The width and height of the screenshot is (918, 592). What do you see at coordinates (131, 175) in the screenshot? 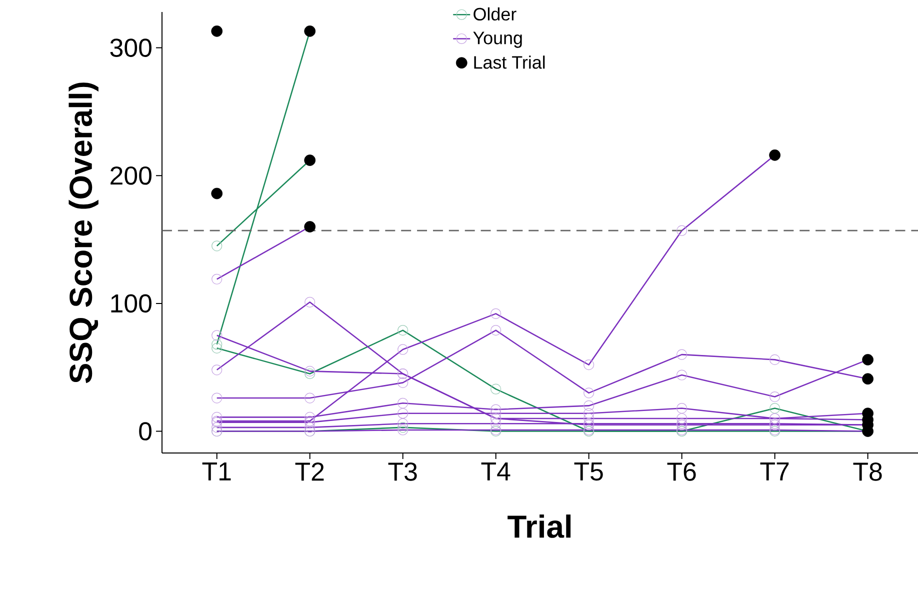
I see `y-tick-label: 200` at bounding box center [131, 175].